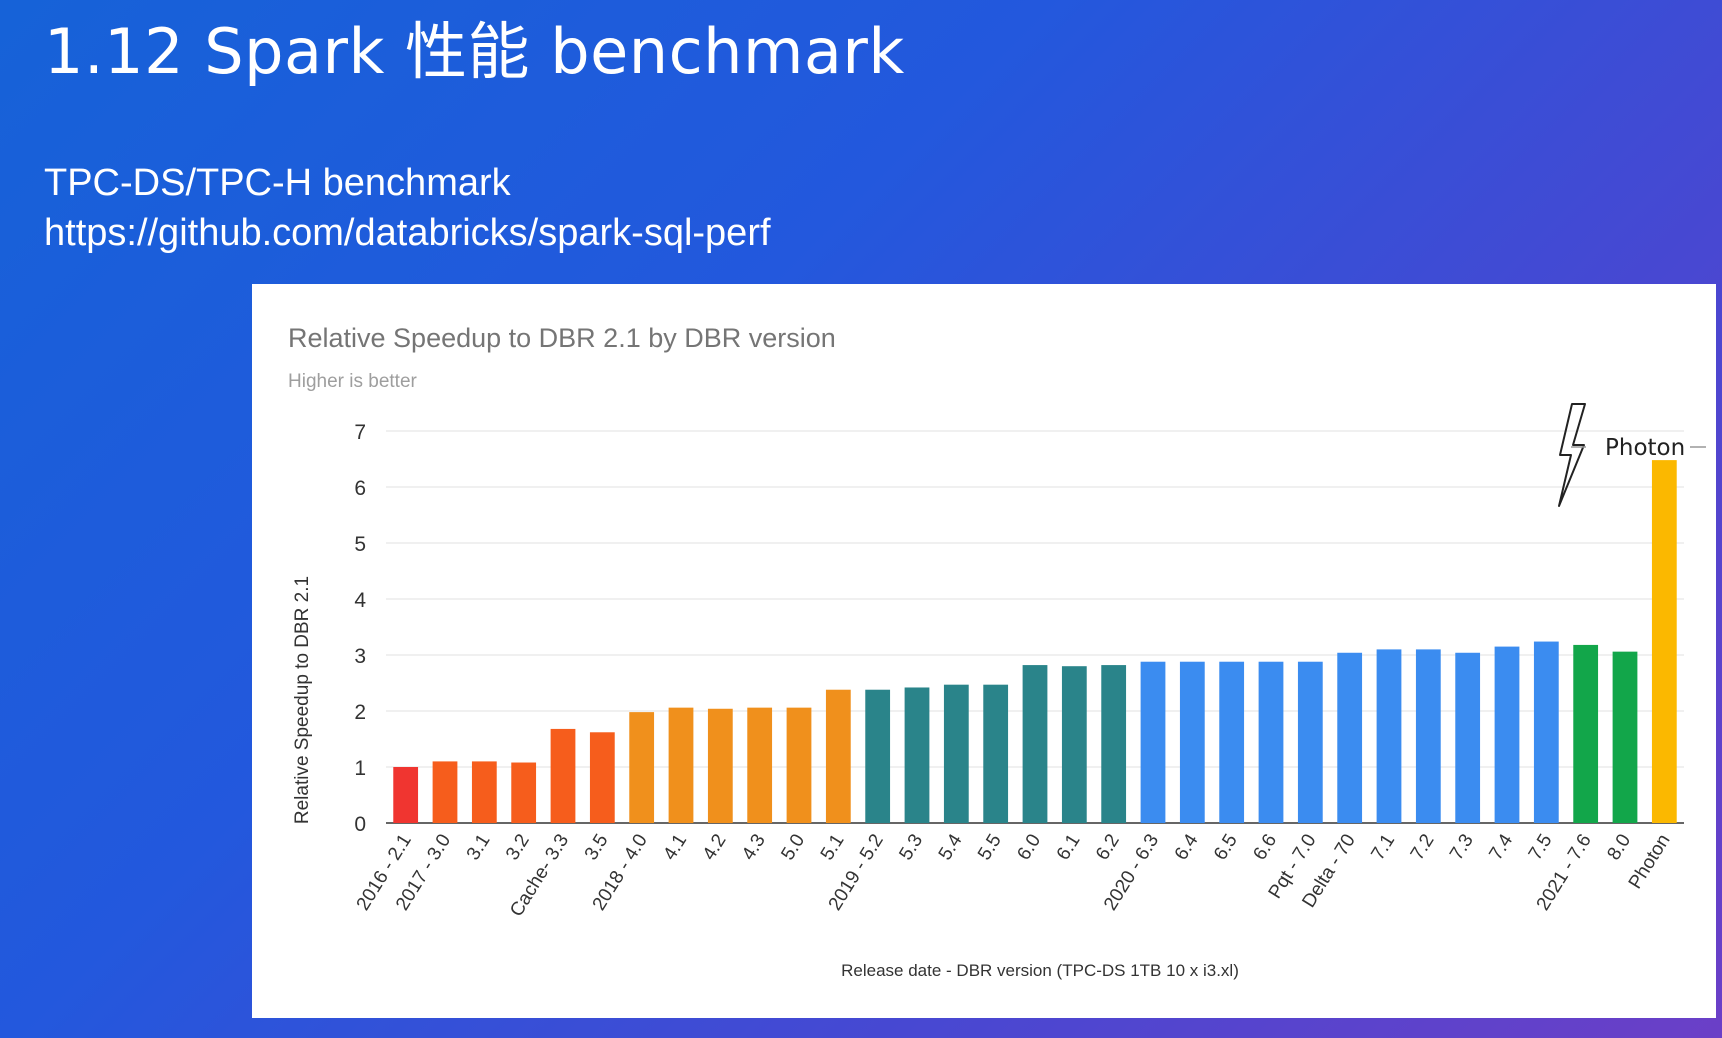  I want to click on x-tick-label: 5.5, so click(990, 848).